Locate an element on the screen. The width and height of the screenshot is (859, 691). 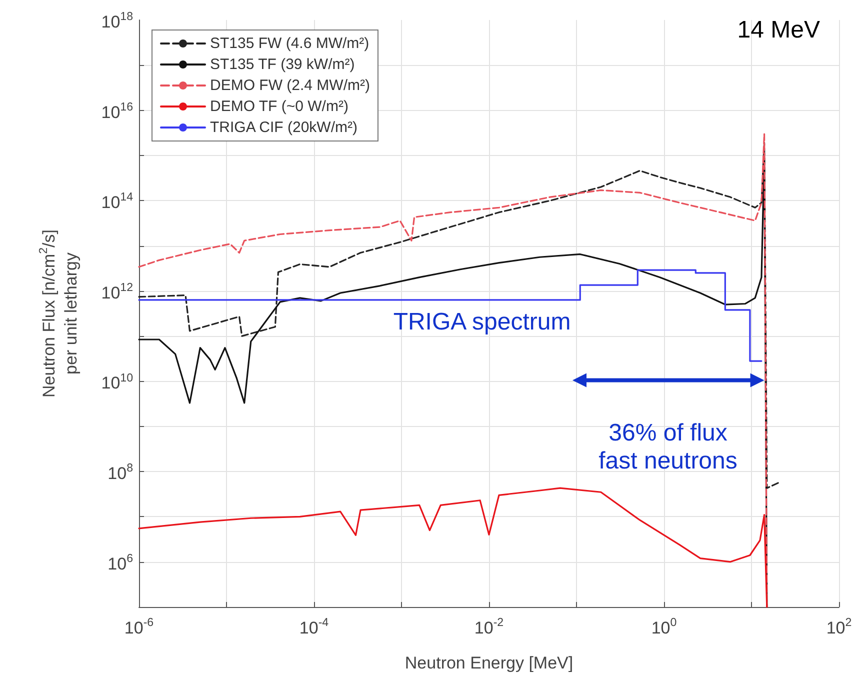
legend-label: DEMO TF (~0 W/m²) is located at coordinates (279, 106).